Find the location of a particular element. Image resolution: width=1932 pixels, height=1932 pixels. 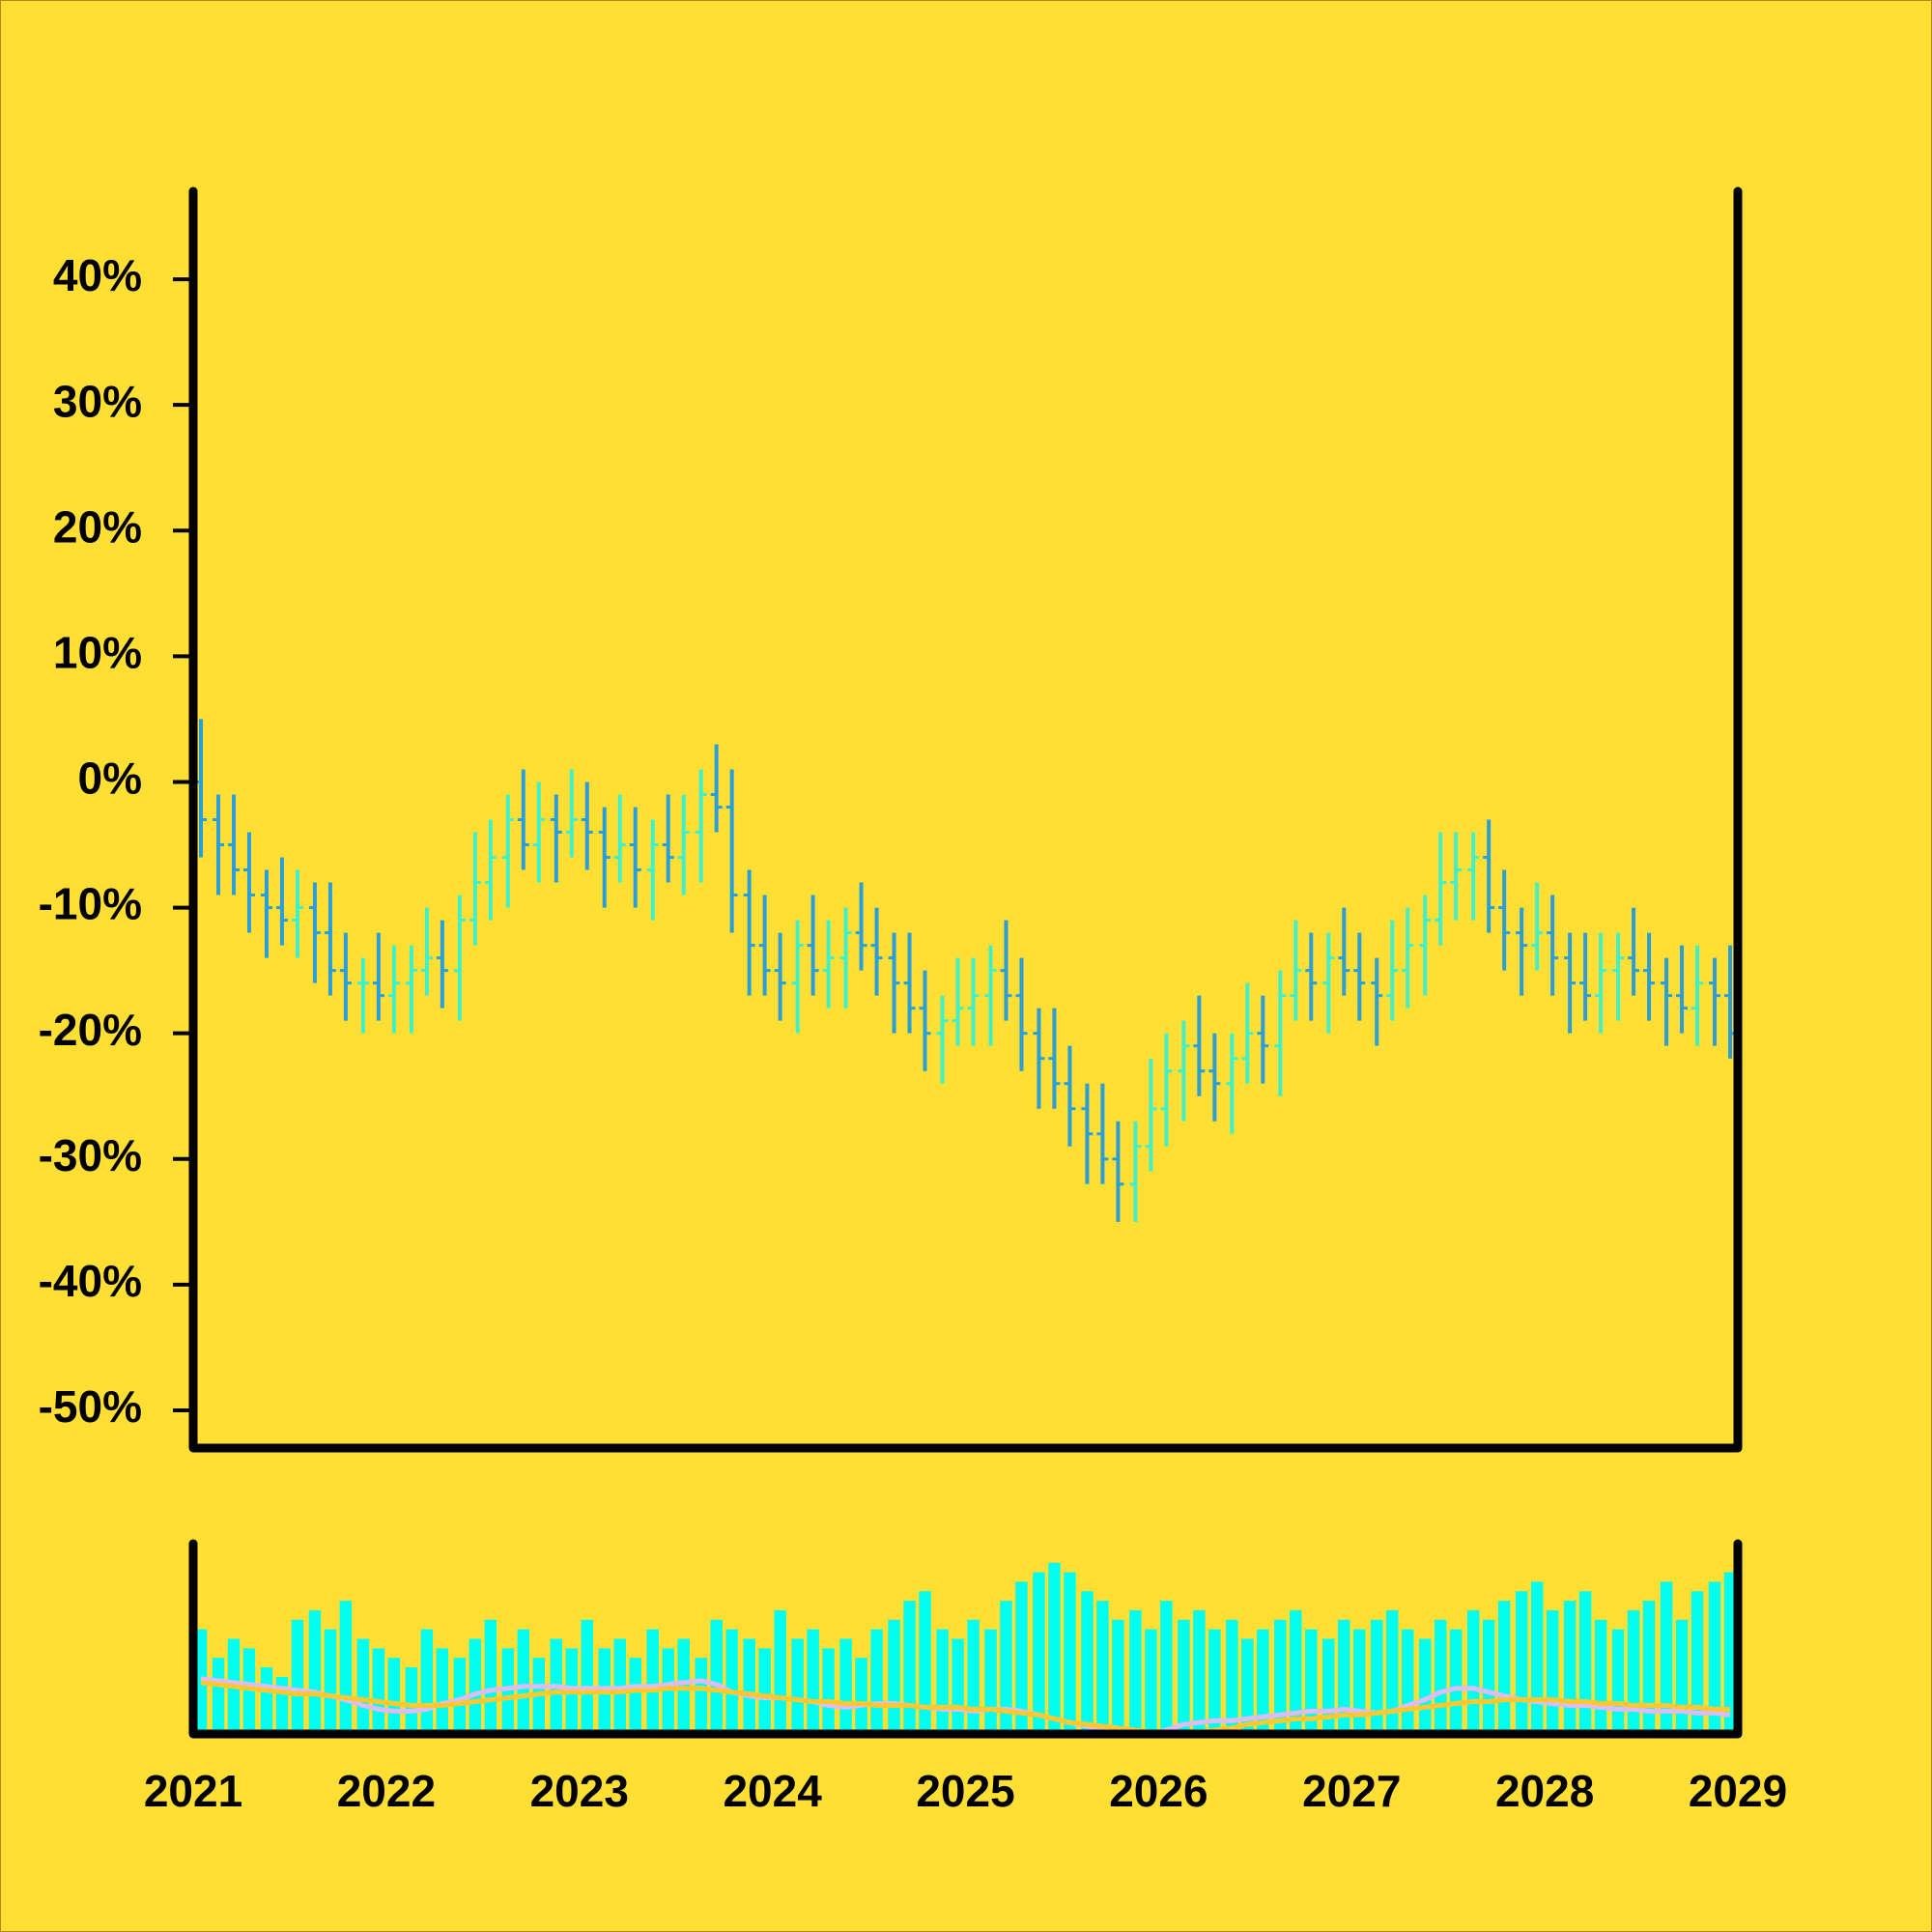

y-tick-label: -50% is located at coordinates (90, 1406).